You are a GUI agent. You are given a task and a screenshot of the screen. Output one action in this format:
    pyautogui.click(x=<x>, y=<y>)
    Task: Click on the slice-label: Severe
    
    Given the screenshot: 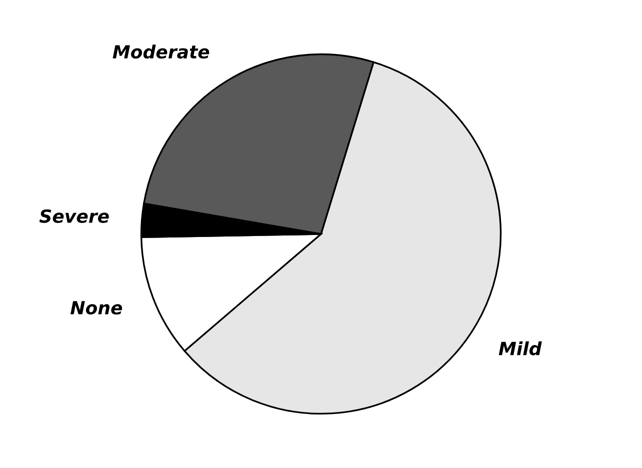 What is the action you would take?
    pyautogui.click(x=74, y=216)
    